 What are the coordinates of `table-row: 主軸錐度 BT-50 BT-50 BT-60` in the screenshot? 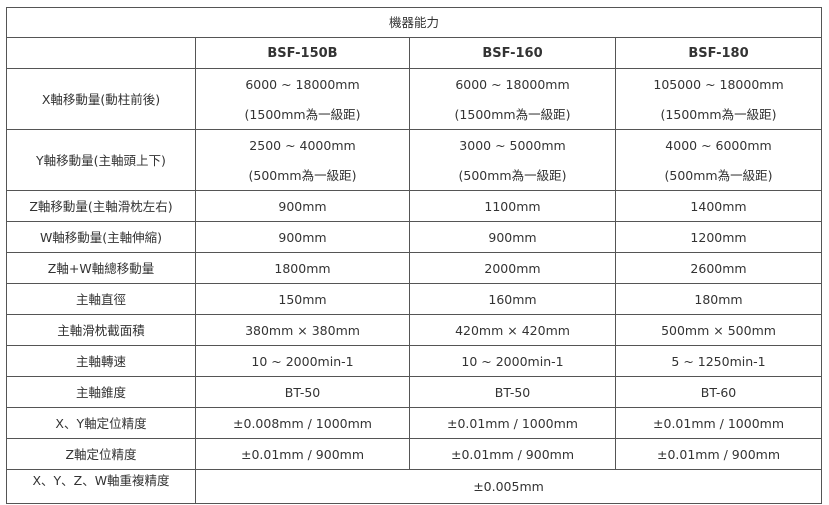 It's located at (414, 392).